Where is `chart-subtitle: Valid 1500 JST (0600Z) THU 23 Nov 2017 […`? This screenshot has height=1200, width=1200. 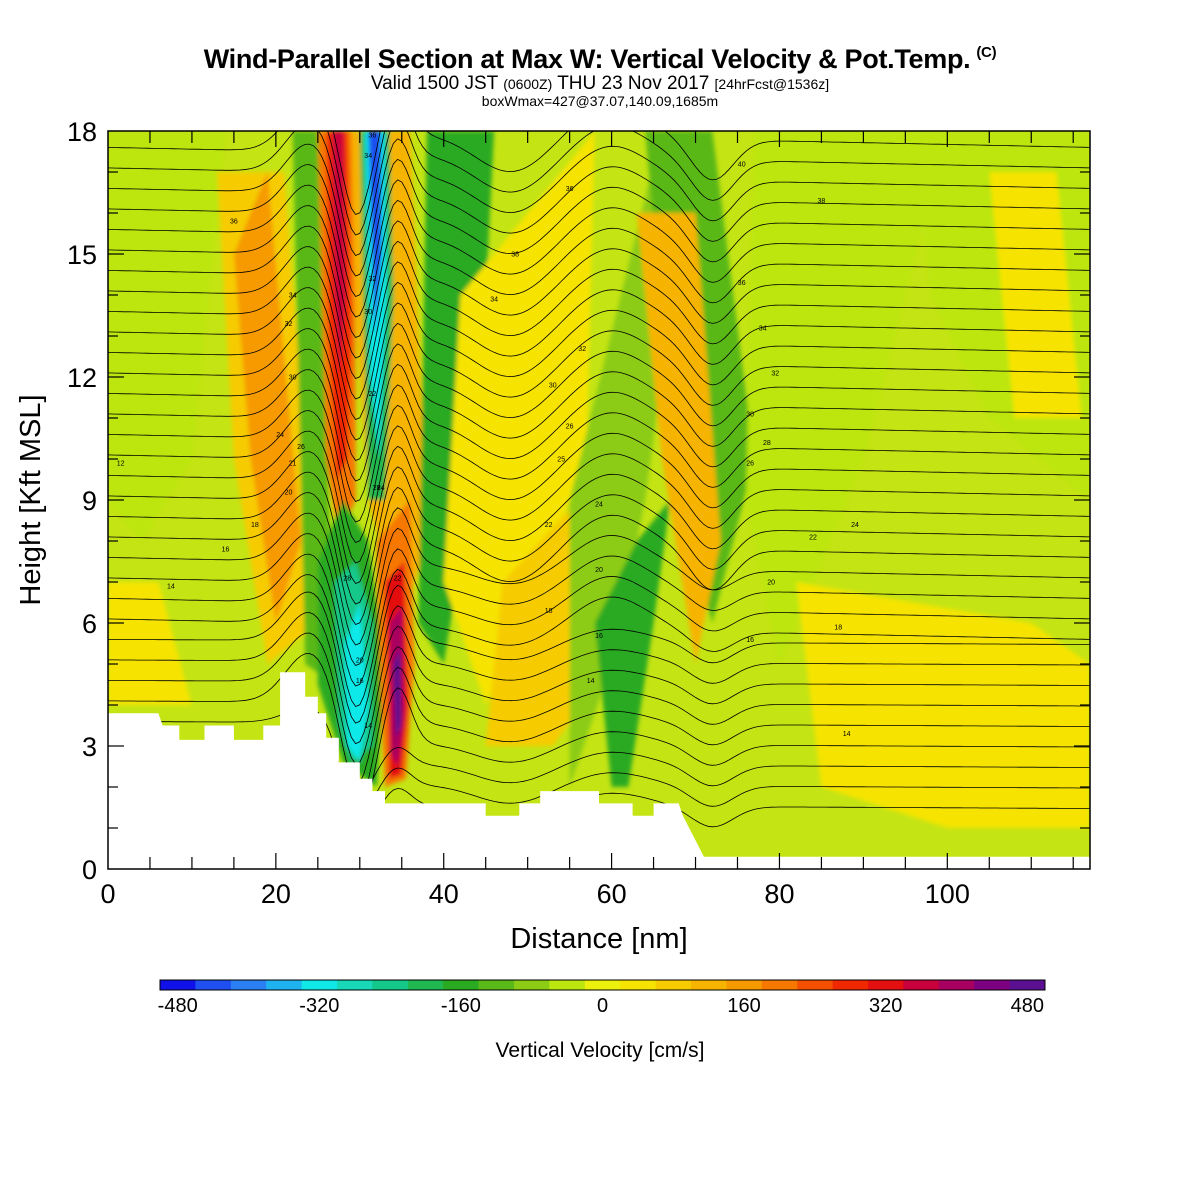 chart-subtitle: Valid 1500 JST (0600Z) THU 23 Nov 2017 [… is located at coordinates (600, 84).